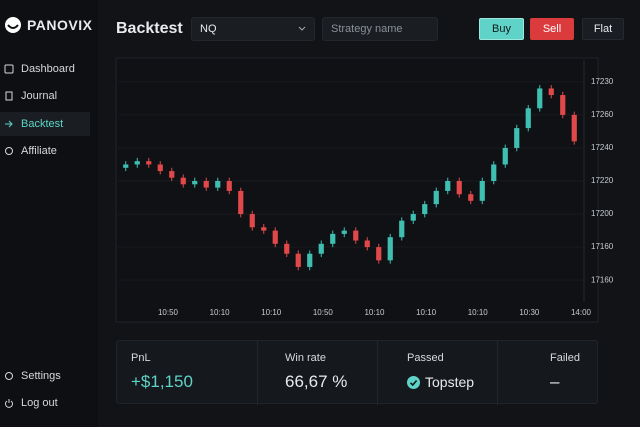 This screenshot has height=427, width=640. I want to click on buy-button: Buy, so click(501, 29).